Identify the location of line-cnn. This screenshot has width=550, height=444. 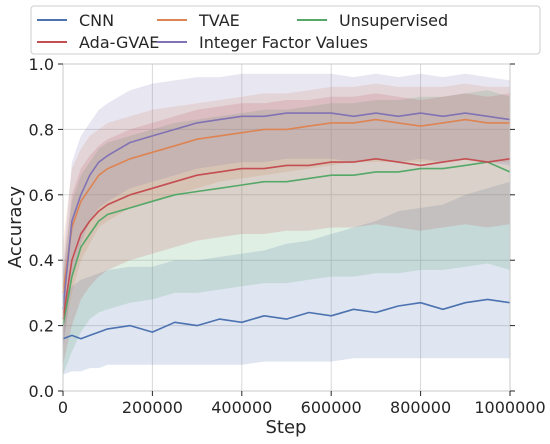
(286, 319).